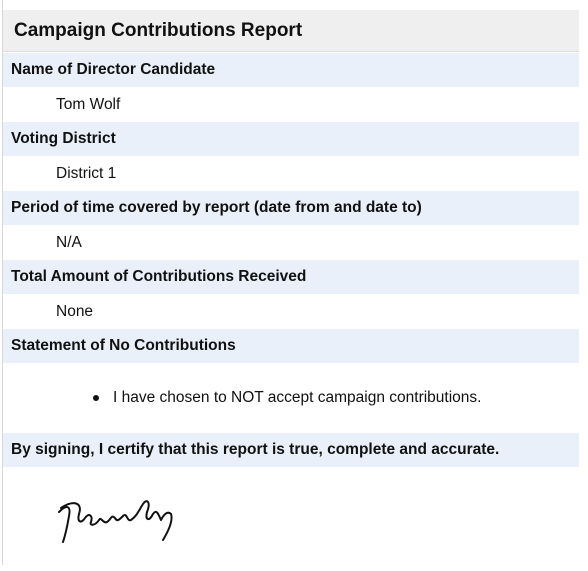 This screenshot has height=571, width=588. I want to click on field-label: Statement of No Contributions, so click(291, 346).